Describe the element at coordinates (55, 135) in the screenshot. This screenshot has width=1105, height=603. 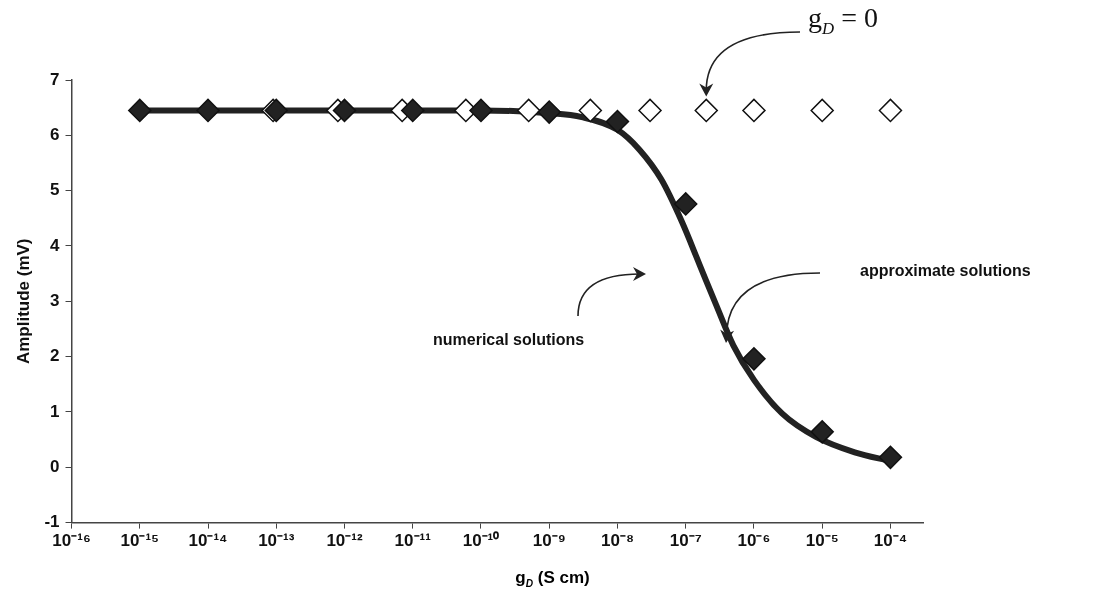
I see `y-tick-label: 6` at that location.